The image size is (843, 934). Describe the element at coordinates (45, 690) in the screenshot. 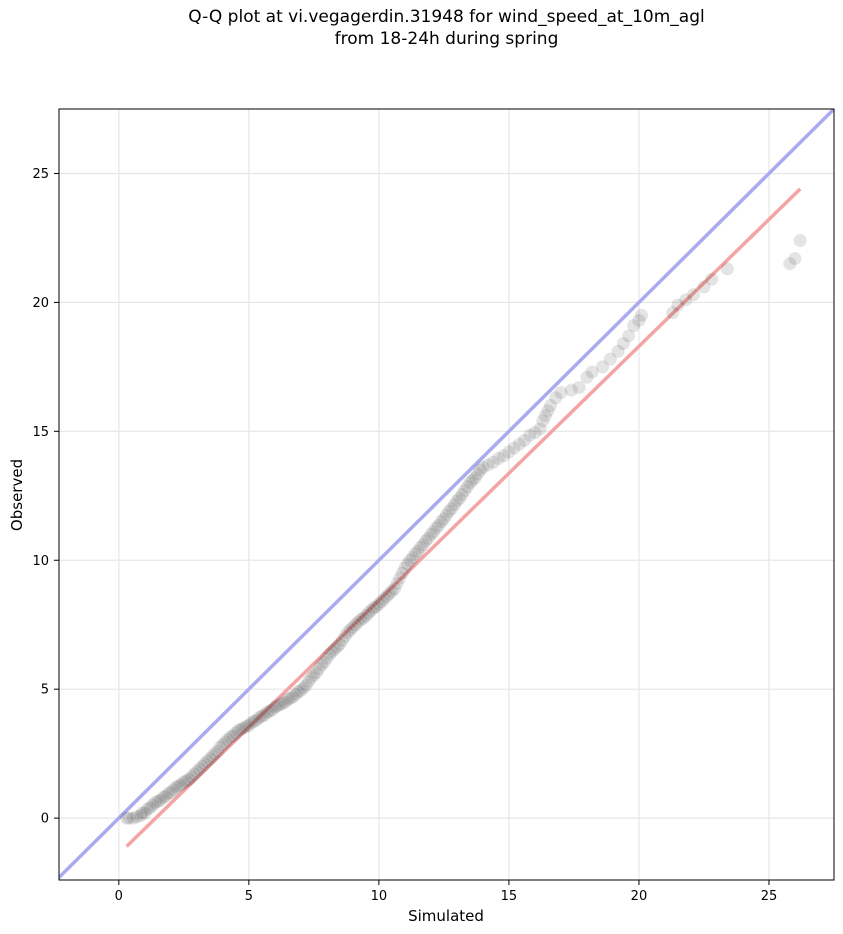

I see `y-tick-label: 5` at that location.